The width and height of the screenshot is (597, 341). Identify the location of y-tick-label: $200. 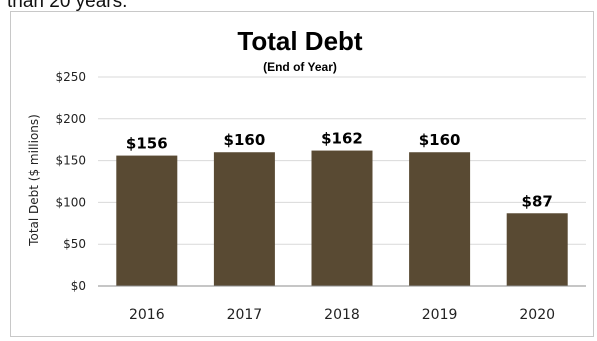
(70, 119).